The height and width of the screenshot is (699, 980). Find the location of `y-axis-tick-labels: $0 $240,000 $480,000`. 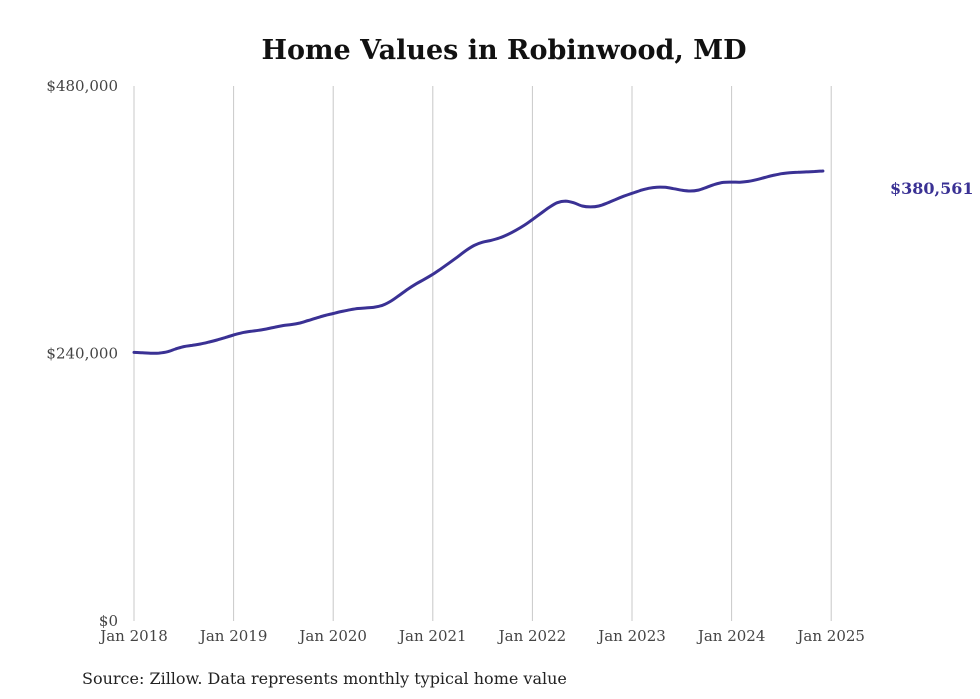

y-axis-tick-labels: $0 $240,000 $480,000 is located at coordinates (82, 353).